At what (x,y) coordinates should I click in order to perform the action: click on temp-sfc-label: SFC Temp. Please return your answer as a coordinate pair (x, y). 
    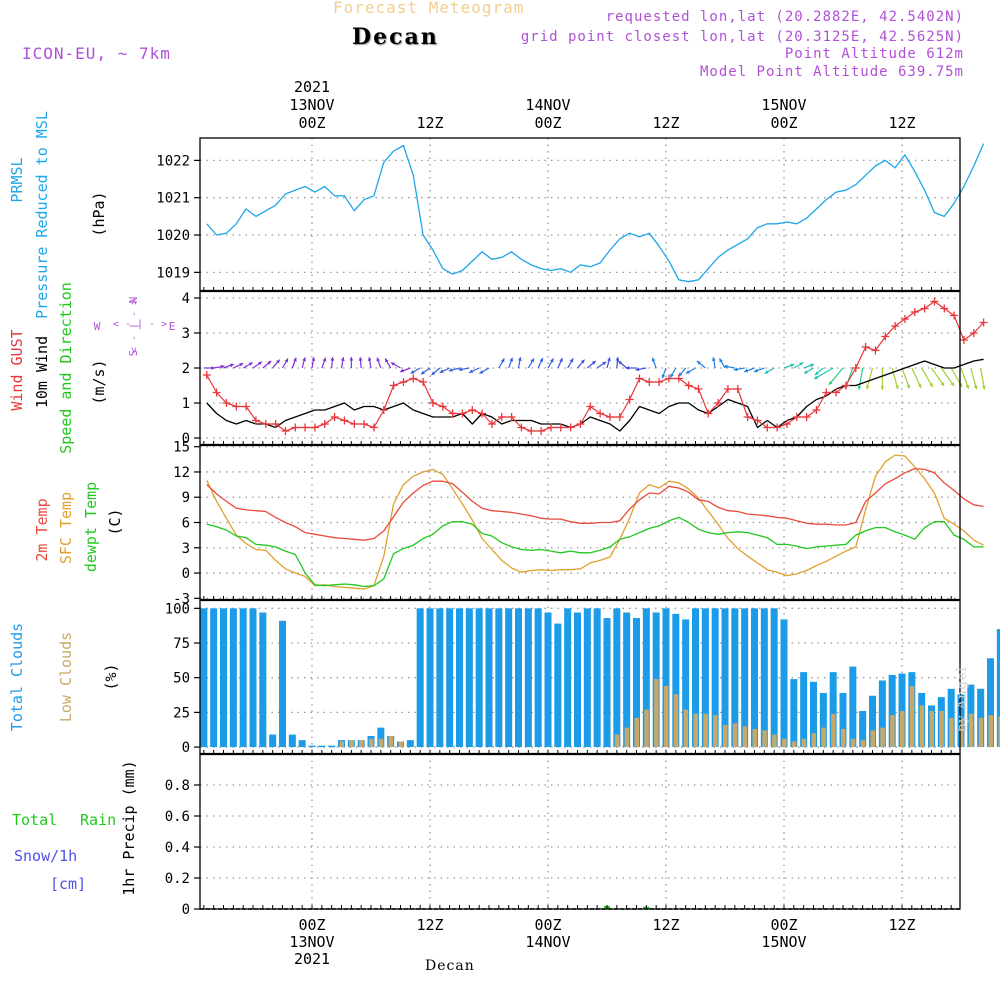
    Looking at the image, I should click on (66, 528).